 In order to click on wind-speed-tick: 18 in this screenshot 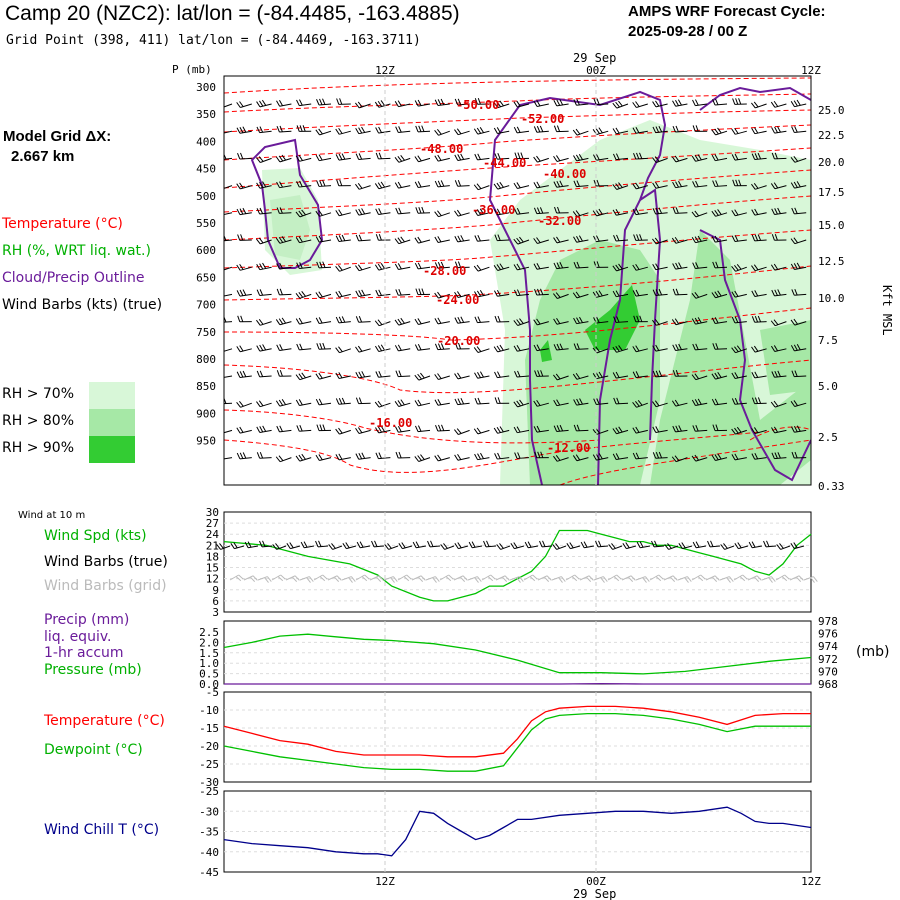, I will do `click(212, 556)`.